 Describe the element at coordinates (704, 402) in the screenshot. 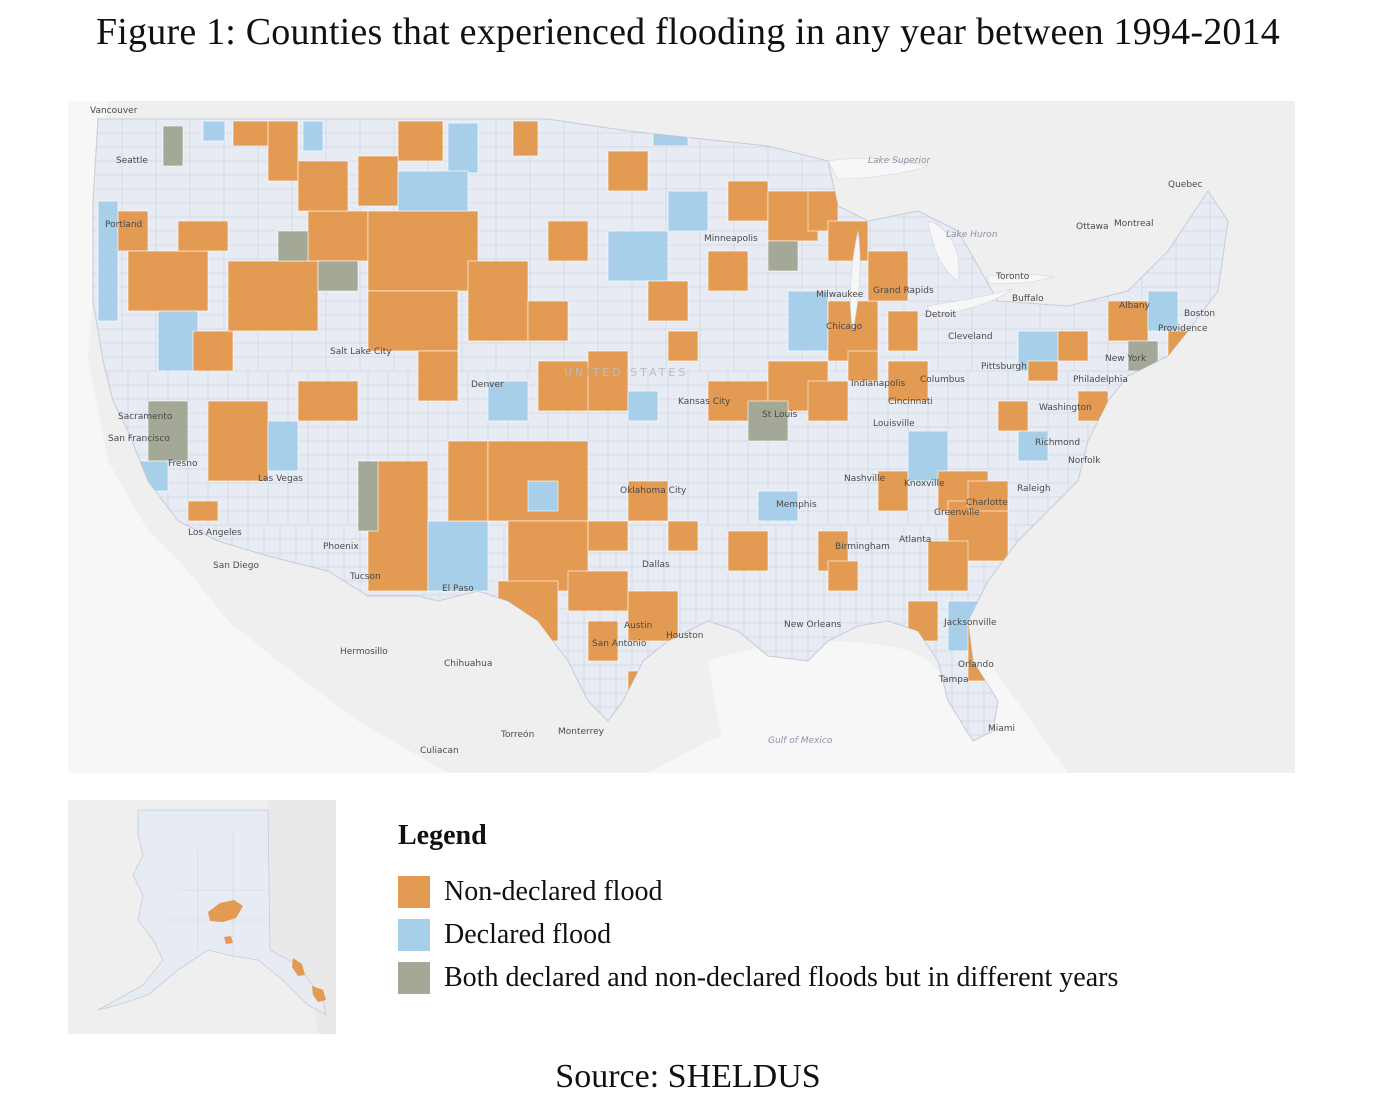

I see `city-label: Kansas City` at that location.